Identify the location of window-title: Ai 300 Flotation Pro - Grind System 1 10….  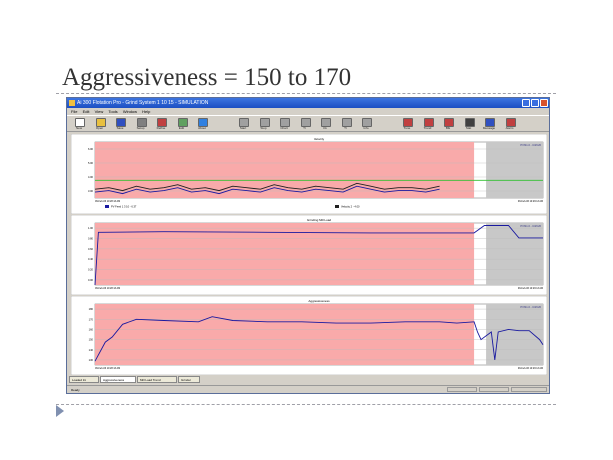
(143, 103).